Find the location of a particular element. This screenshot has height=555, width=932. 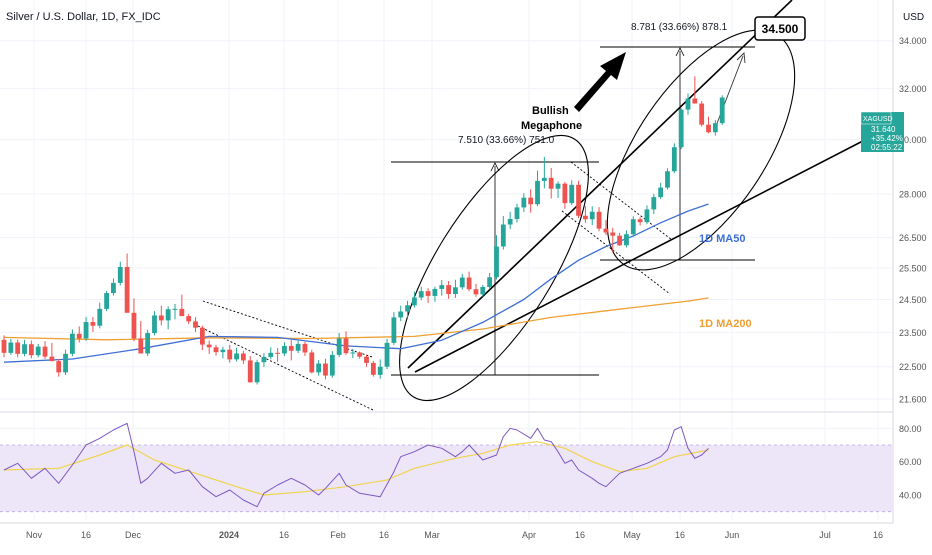

rsi-tick-label: 40.00 is located at coordinates (910, 496).